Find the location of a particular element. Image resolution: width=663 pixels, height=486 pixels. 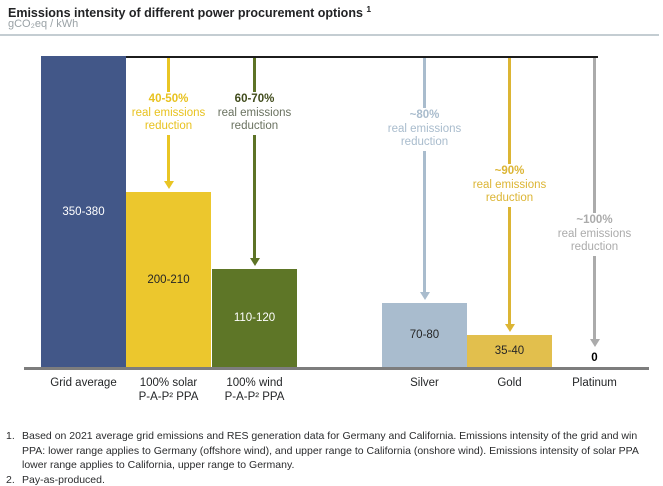

category-label: Silver is located at coordinates (424, 383).